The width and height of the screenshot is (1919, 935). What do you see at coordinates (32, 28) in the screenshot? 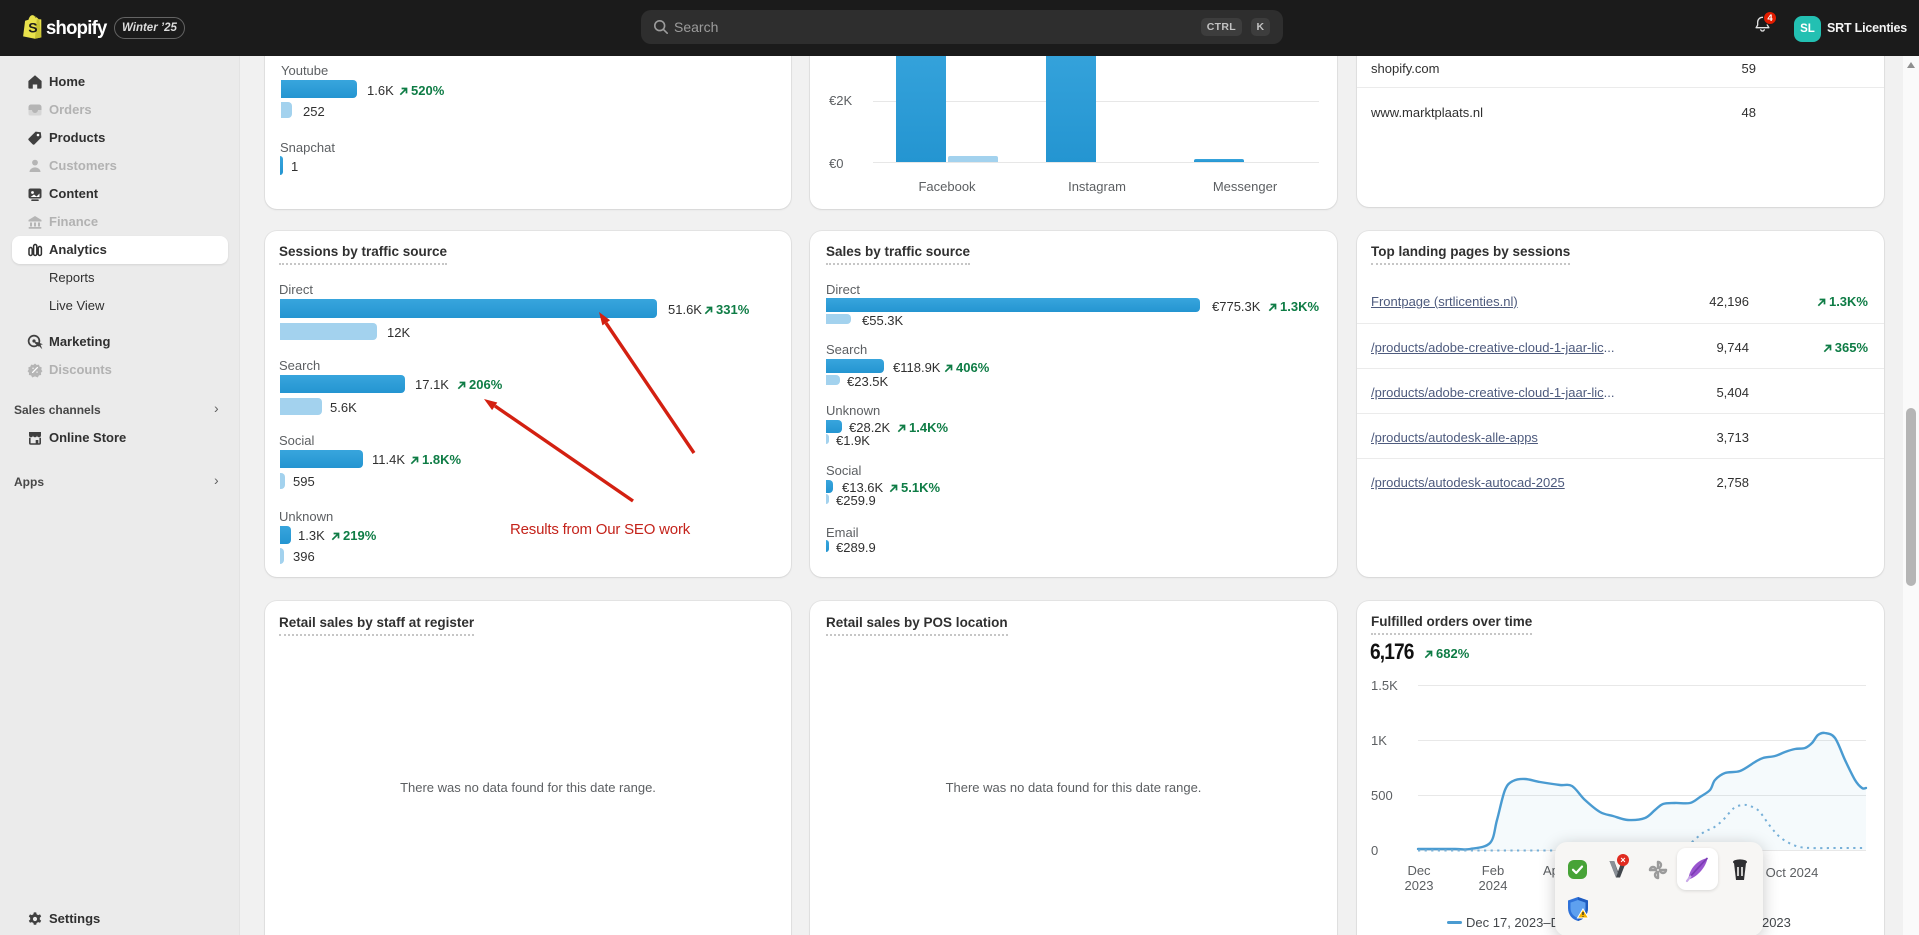
I see `svg-text: S` at bounding box center [32, 28].